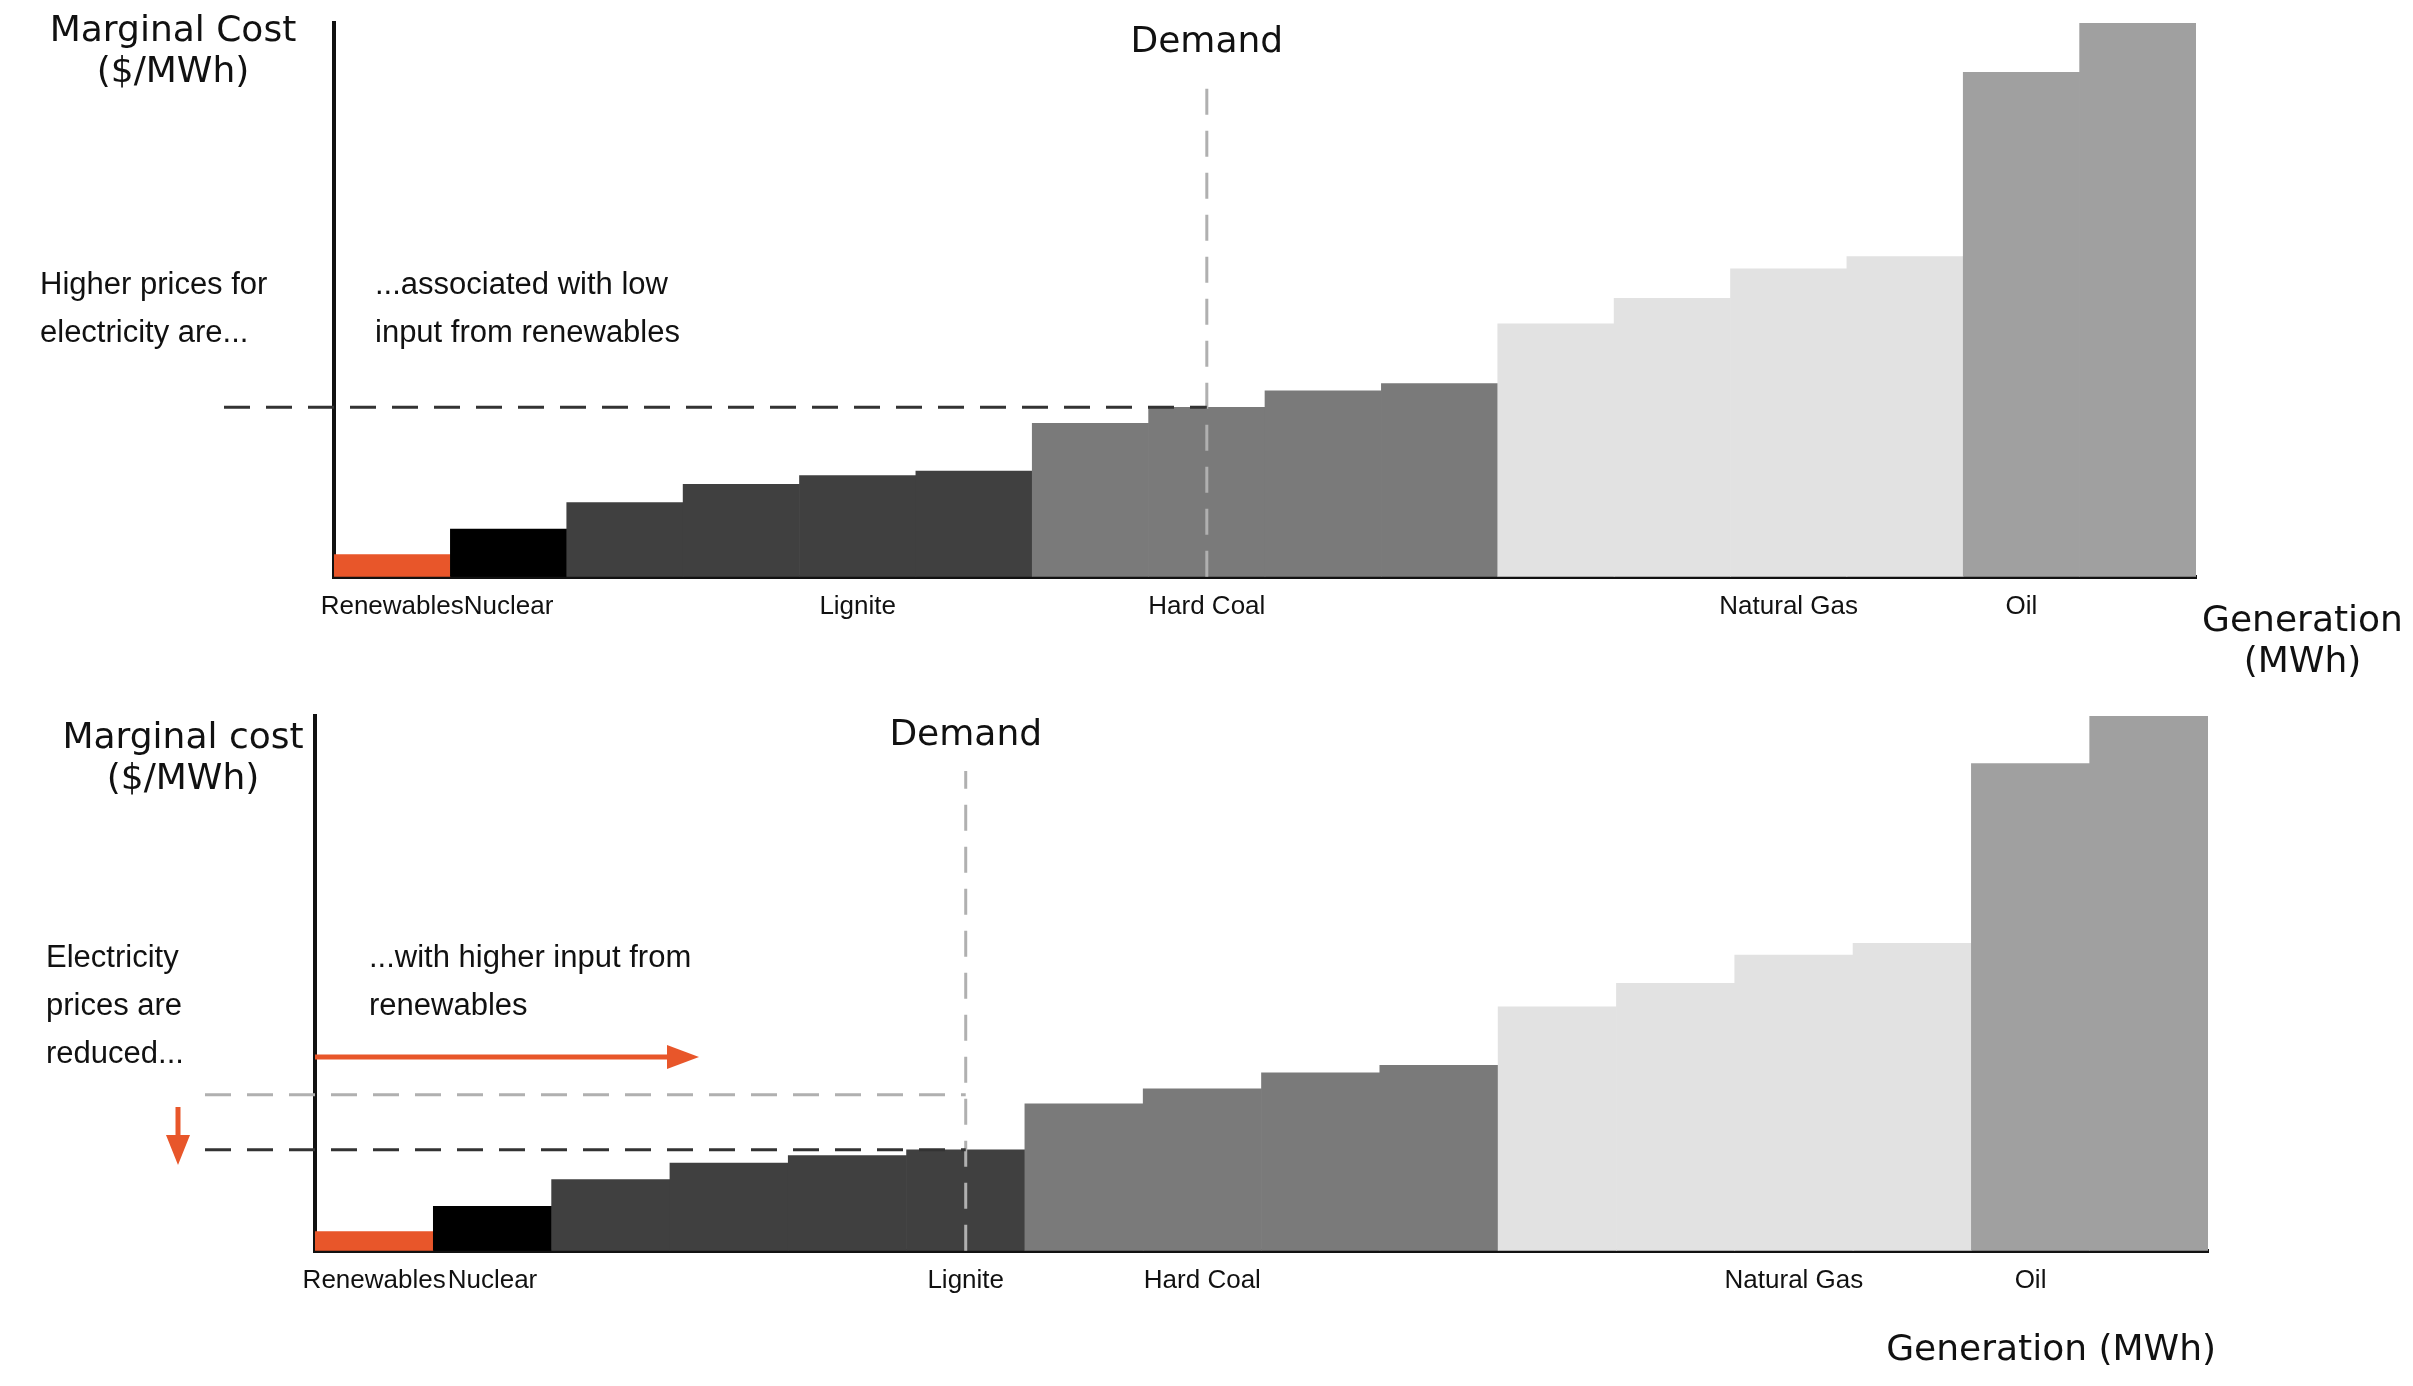  I want to click on annotation: ...associated with low input from renewables, so click(528, 308).